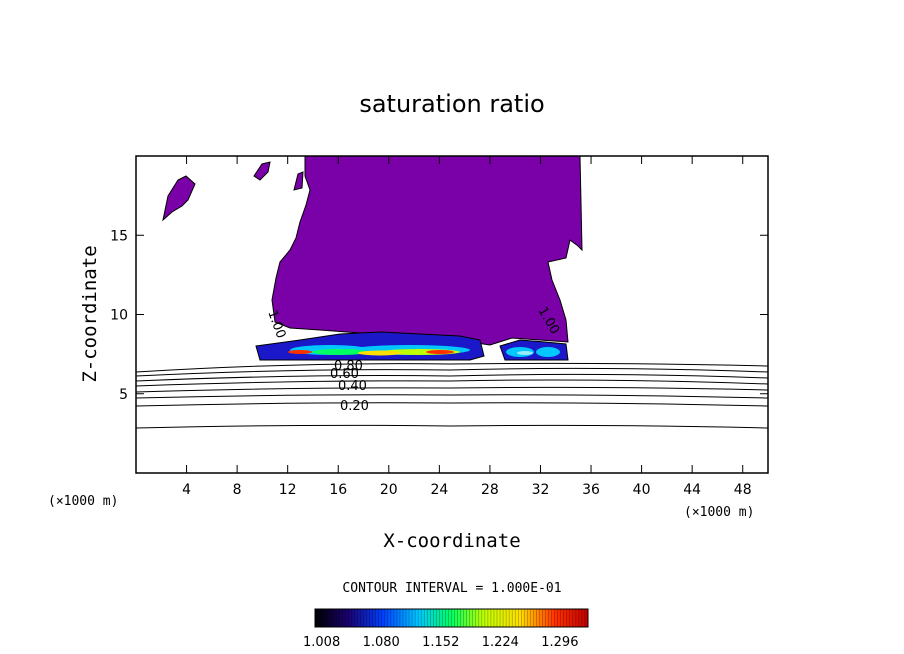  Describe the element at coordinates (642, 490) in the screenshot. I see `x-tick-label: 40` at that location.